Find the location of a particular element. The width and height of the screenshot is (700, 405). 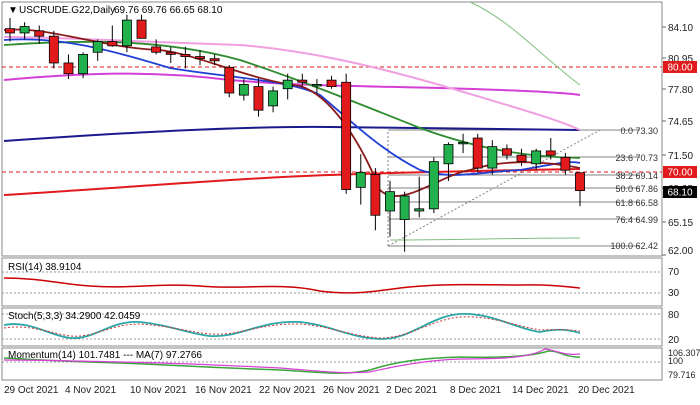

fib-label: 23.6 70.73 is located at coordinates (636, 158).